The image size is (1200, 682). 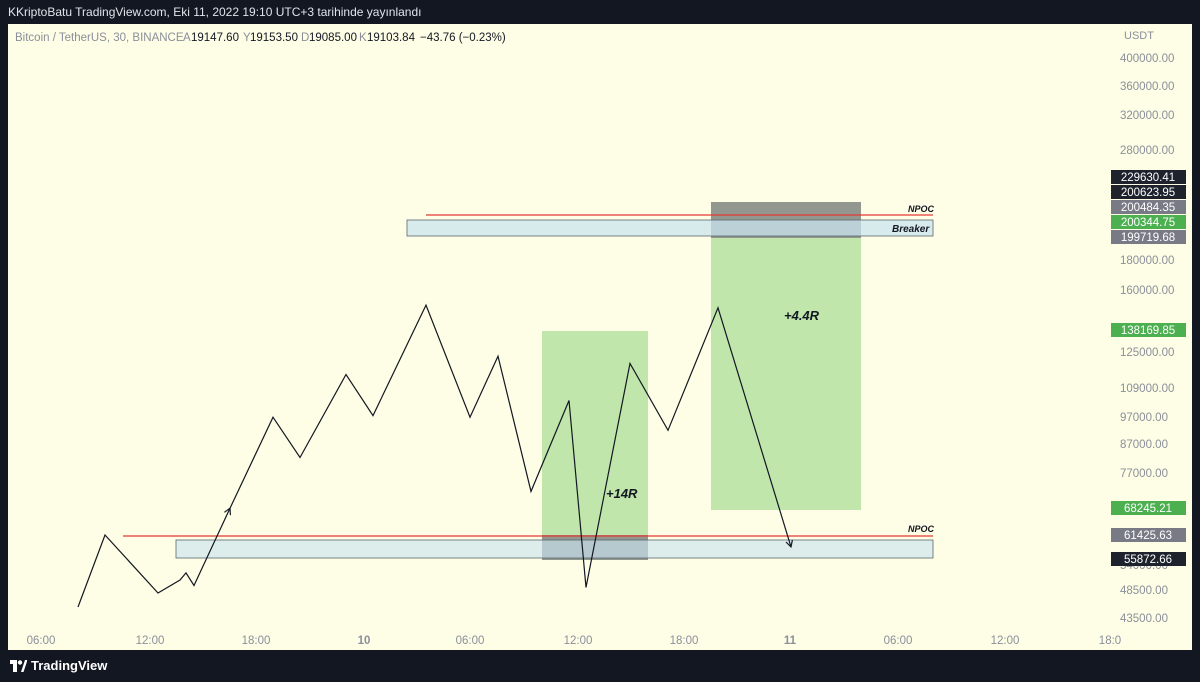 I want to click on tradingview-brand: TradingView, so click(x=69, y=665).